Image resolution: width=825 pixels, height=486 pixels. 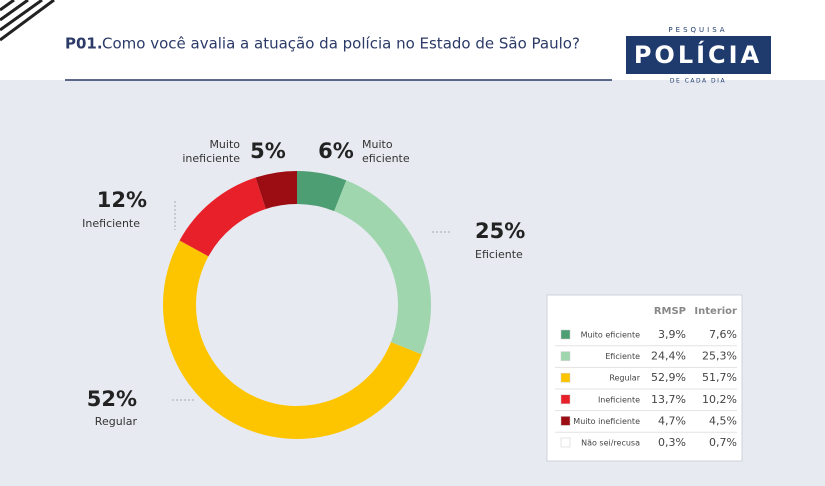 I want to click on table-cell: 13,7%, so click(x=668, y=399).